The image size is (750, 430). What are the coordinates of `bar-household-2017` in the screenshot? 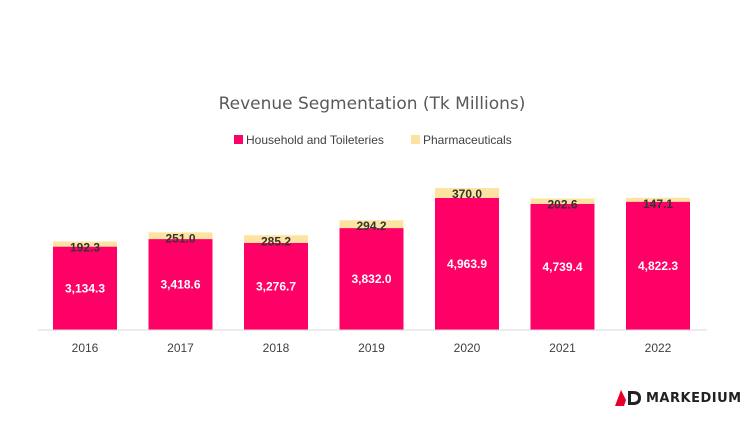 It's located at (180, 284).